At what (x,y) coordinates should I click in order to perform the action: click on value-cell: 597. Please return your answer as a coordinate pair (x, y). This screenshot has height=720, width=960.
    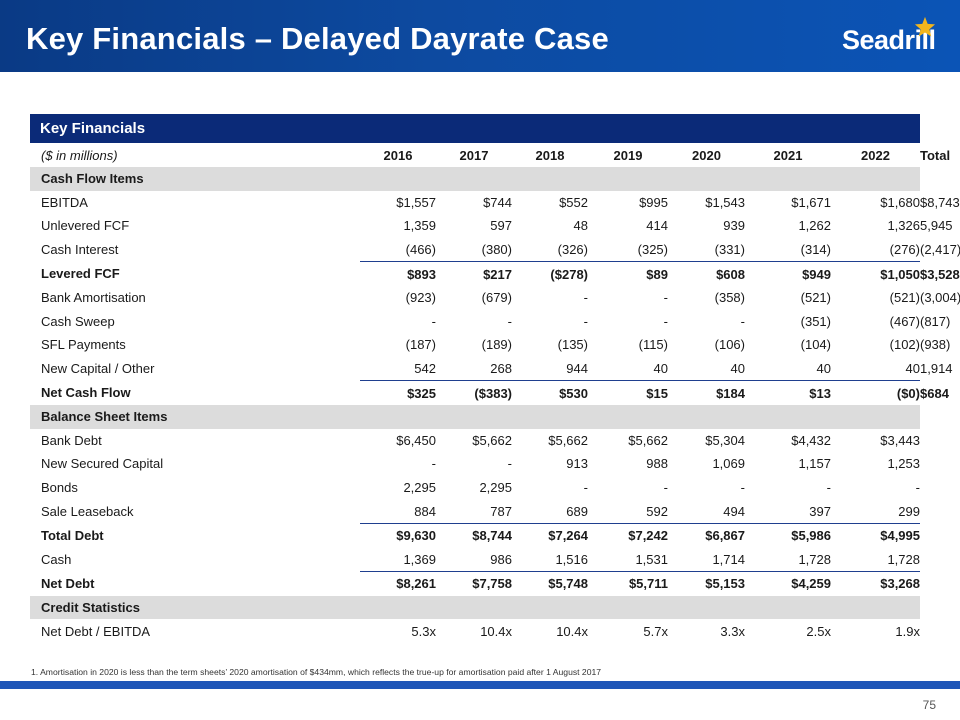
    Looking at the image, I should click on (501, 226).